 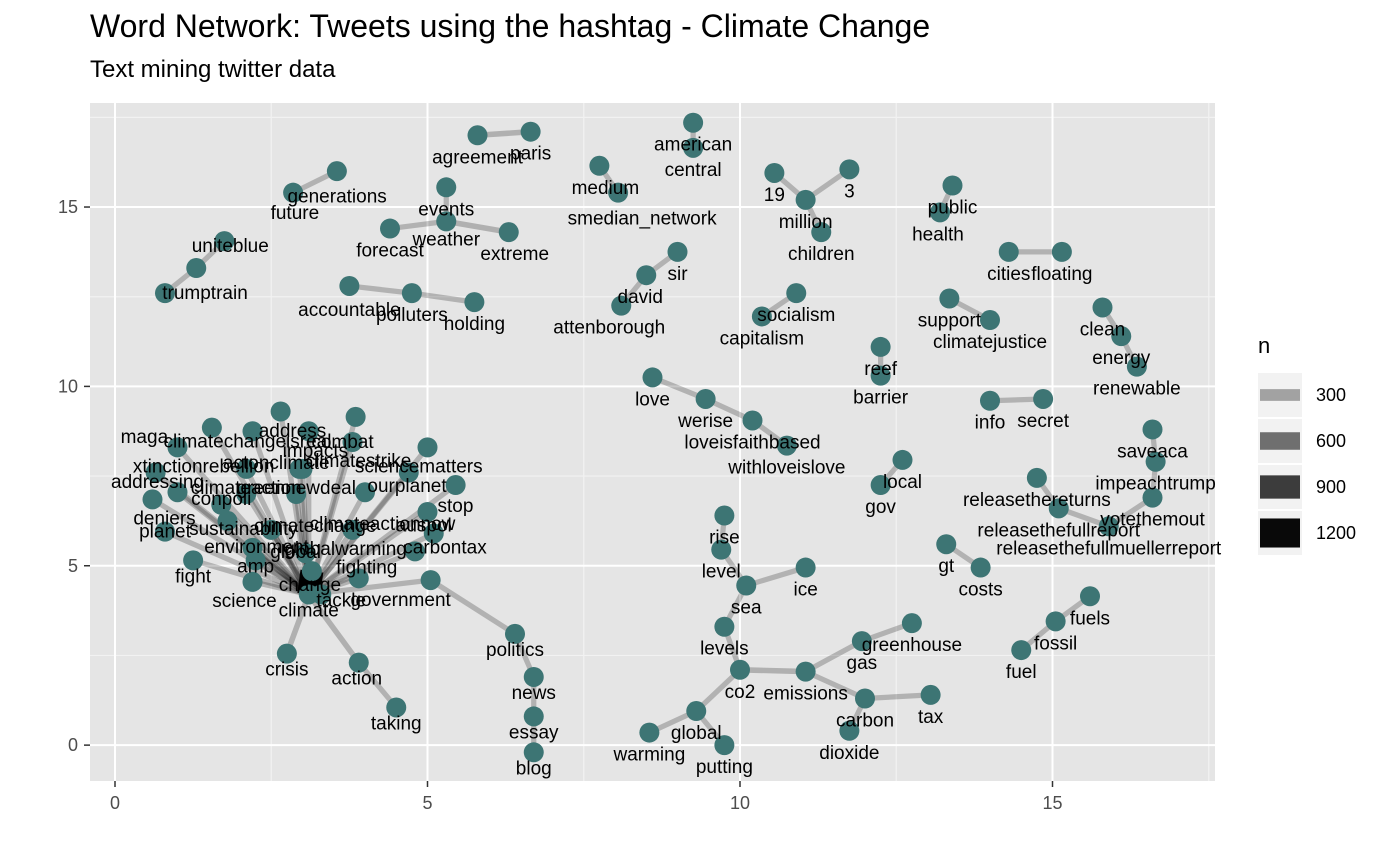 I want to click on node-sciencematters, so click(x=408, y=472).